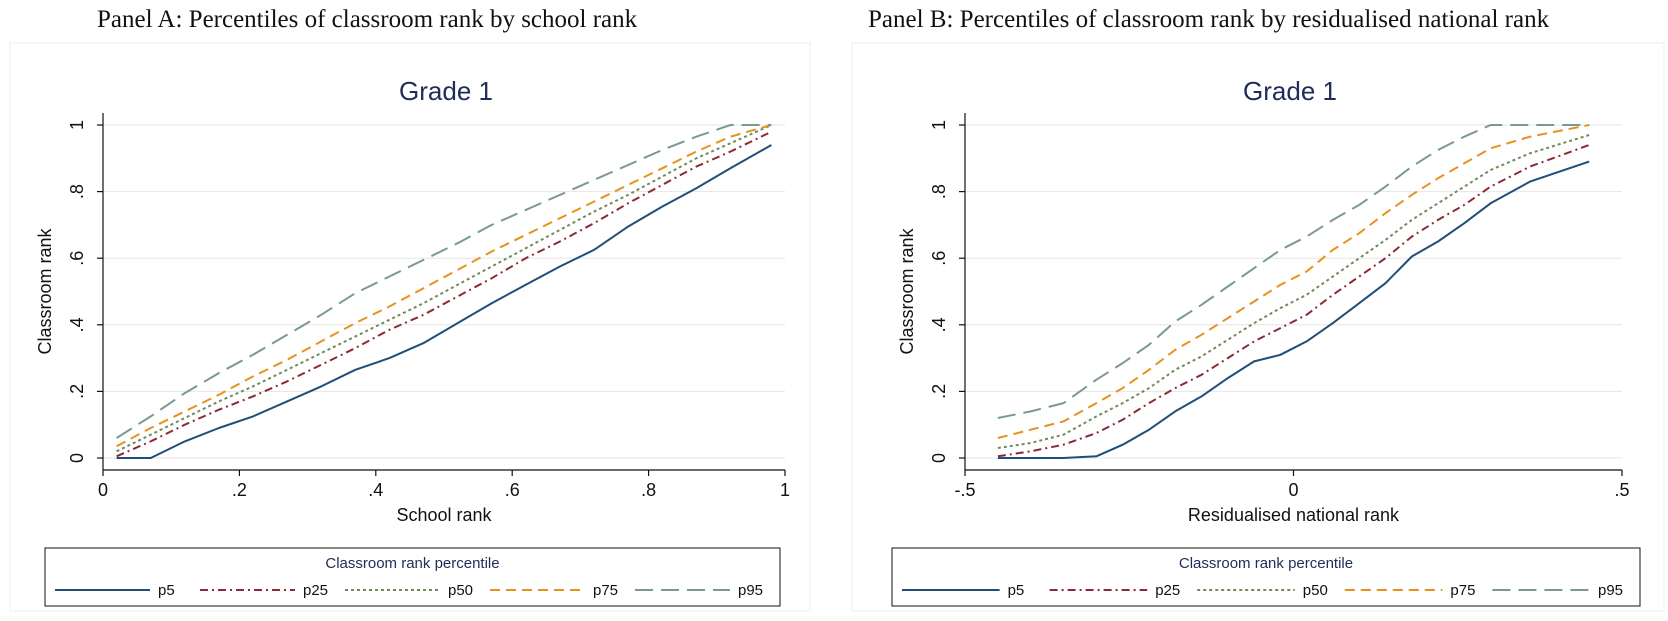  I want to click on x-tick-label: 1, so click(785, 490).